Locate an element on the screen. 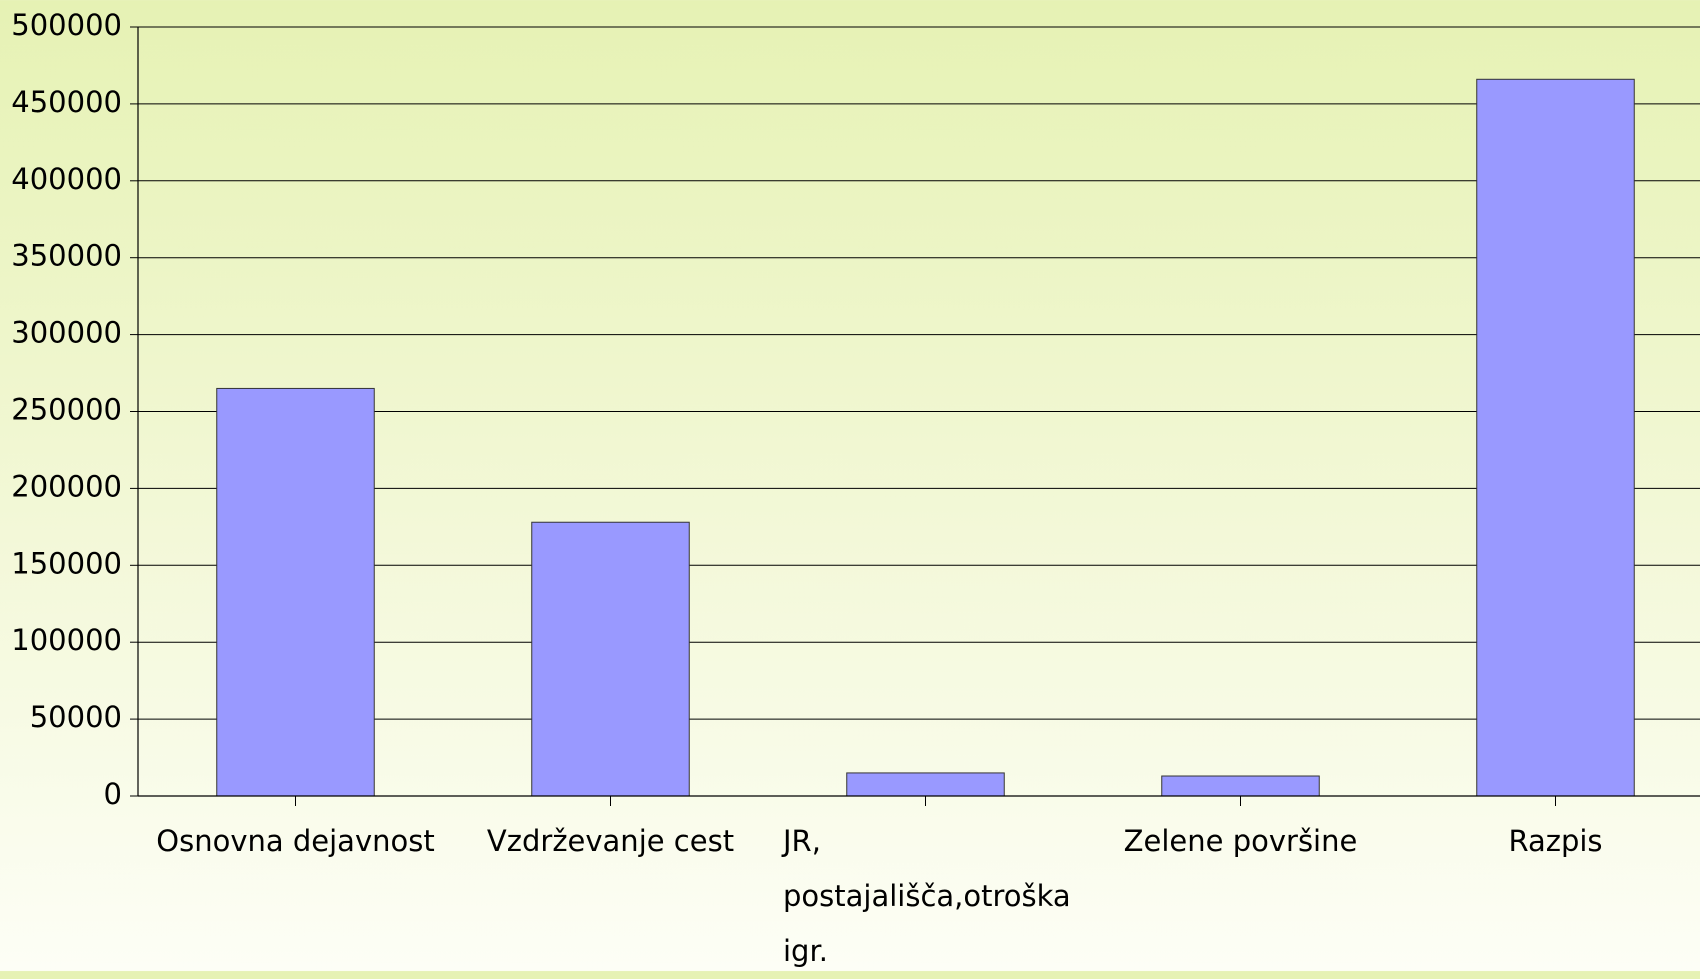 Image resolution: width=1700 pixels, height=979 pixels. x-tick-label: JR, postajališča,otroška igr. is located at coordinates (927, 896).